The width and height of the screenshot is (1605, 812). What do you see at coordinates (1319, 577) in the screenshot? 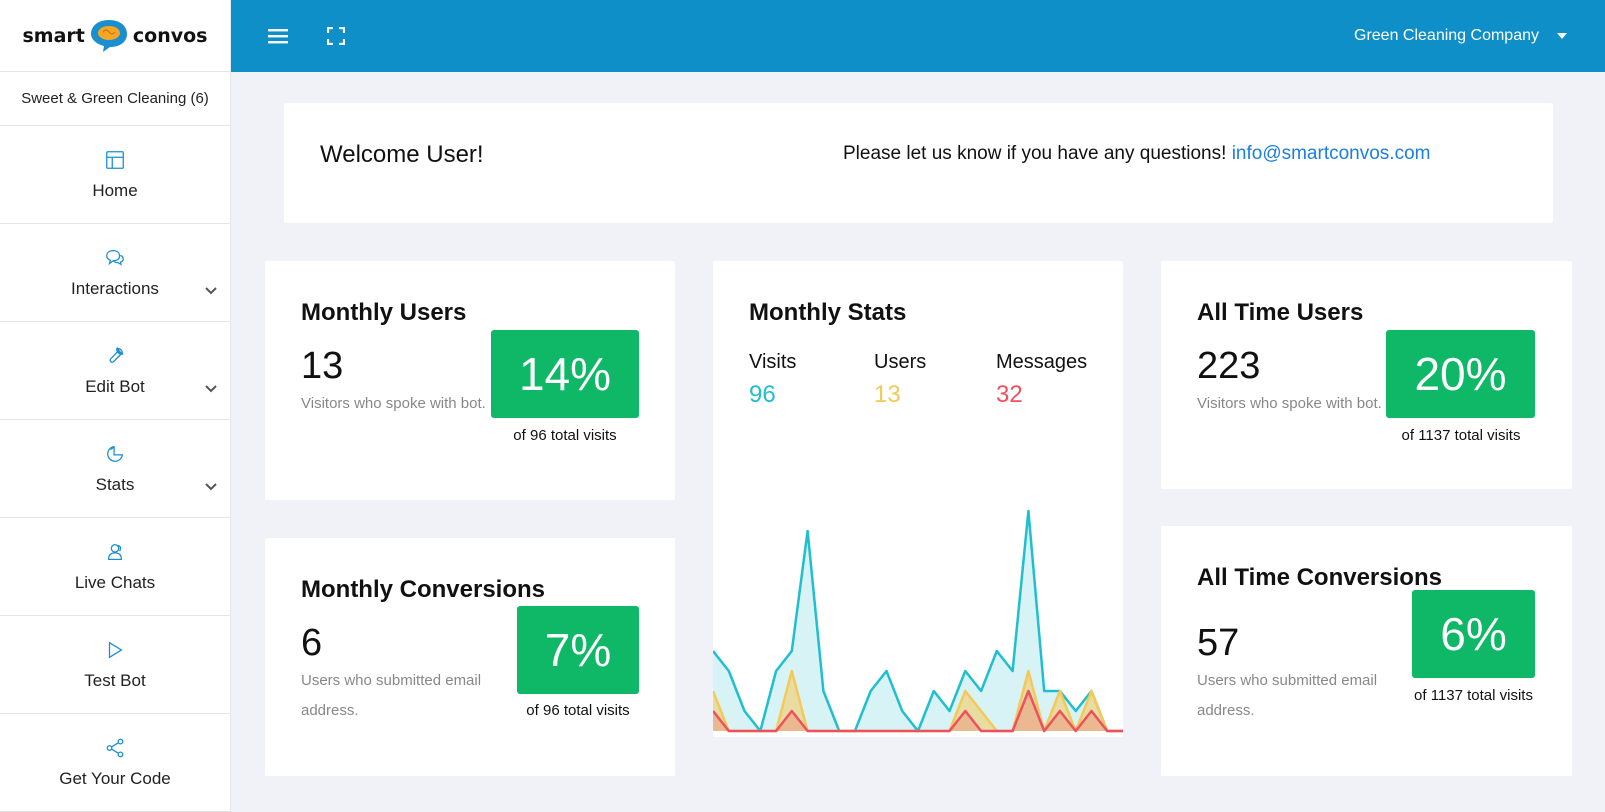
I see `card-title: All Time Conversions` at bounding box center [1319, 577].